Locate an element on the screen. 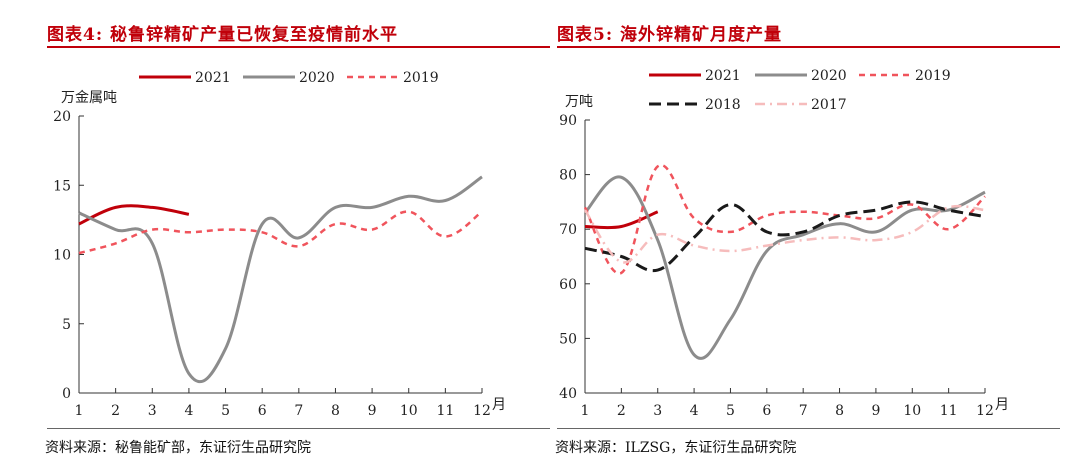 The width and height of the screenshot is (1080, 474). right-title-rule is located at coordinates (808, 47).